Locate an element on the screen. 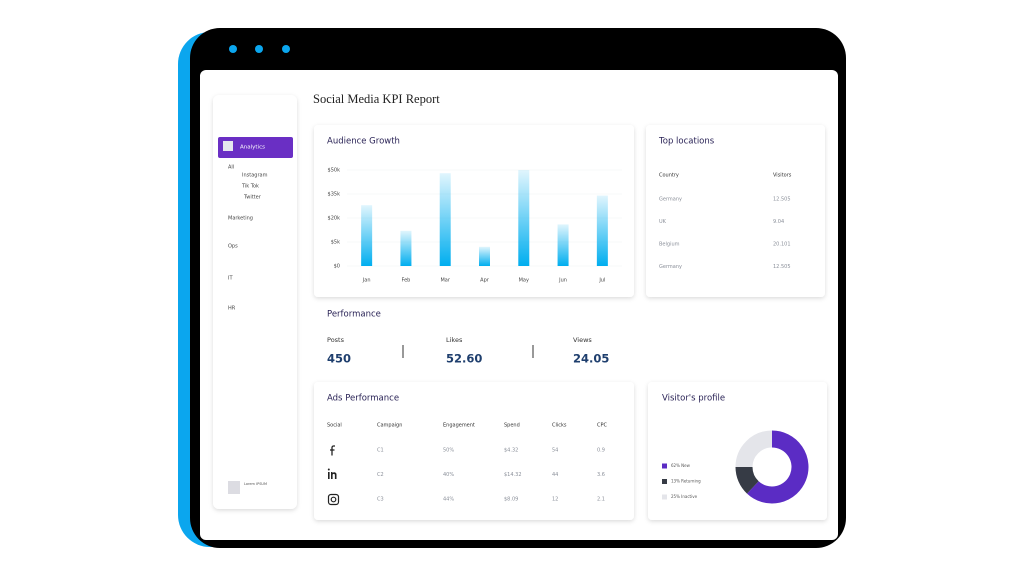  table-cell: UK is located at coordinates (663, 222).